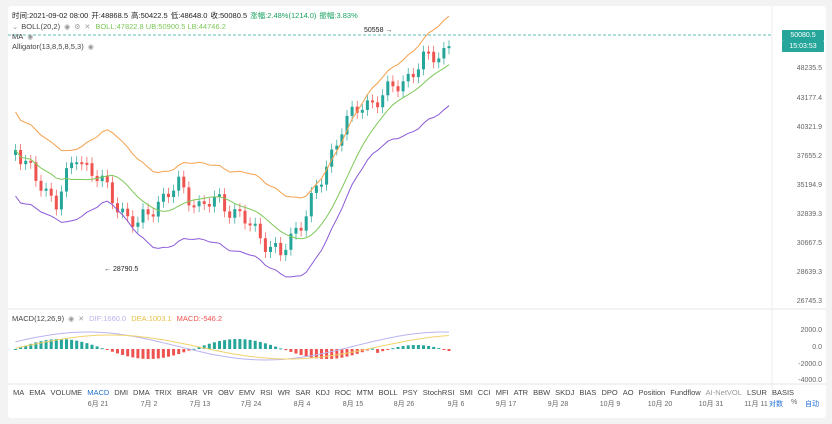  Describe the element at coordinates (125, 269) in the screenshot. I see `low-annotation-value: 28790.5` at that location.